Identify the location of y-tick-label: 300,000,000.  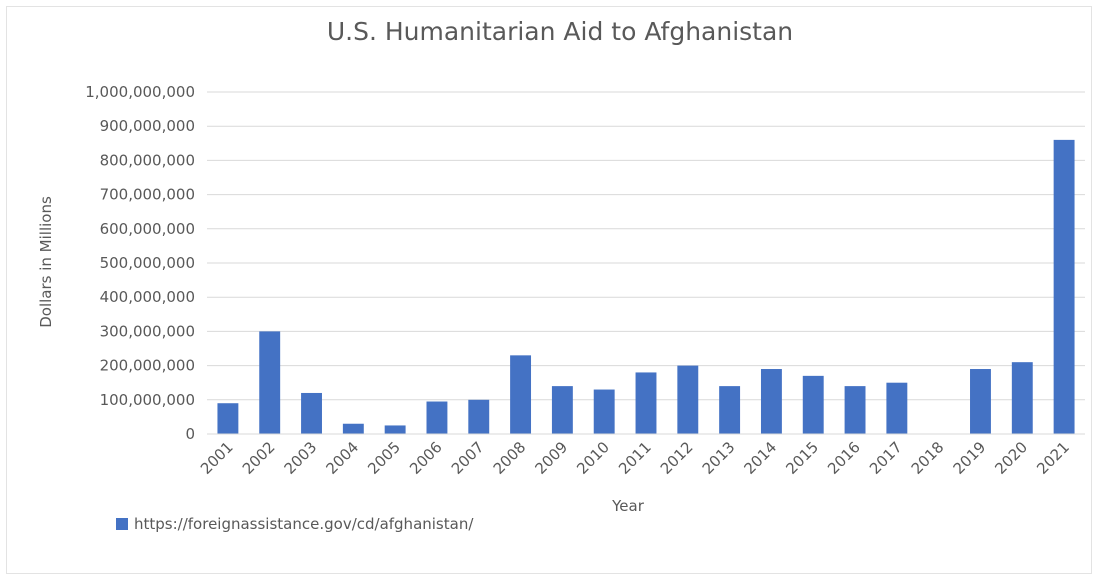
(147, 331).